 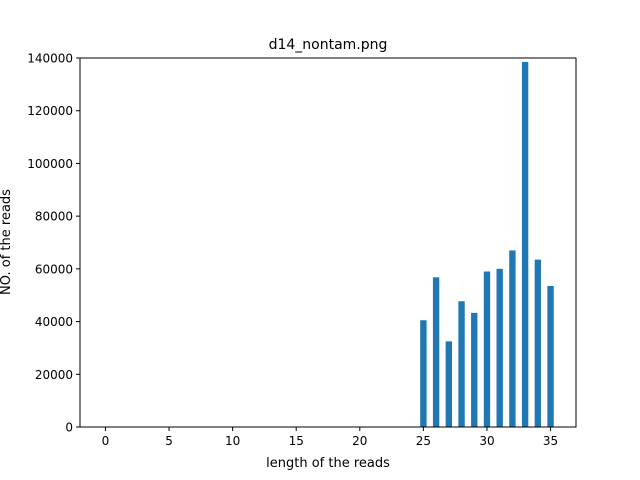 I want to click on x-tick-label: 30, so click(x=486, y=441).